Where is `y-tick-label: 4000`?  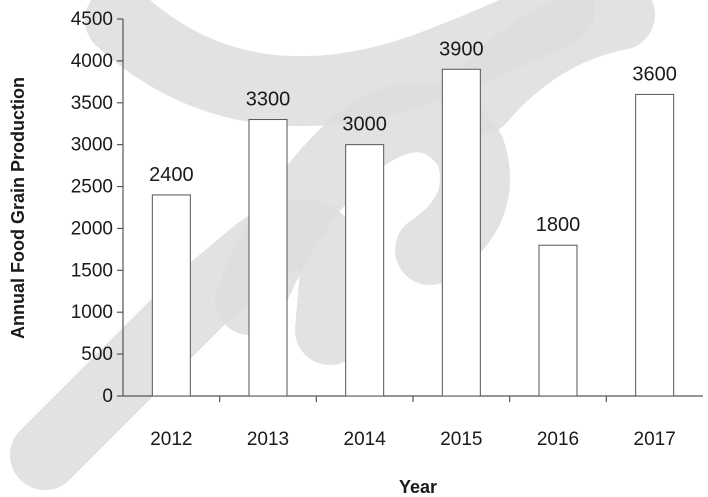 y-tick-label: 4000 is located at coordinates (92, 61).